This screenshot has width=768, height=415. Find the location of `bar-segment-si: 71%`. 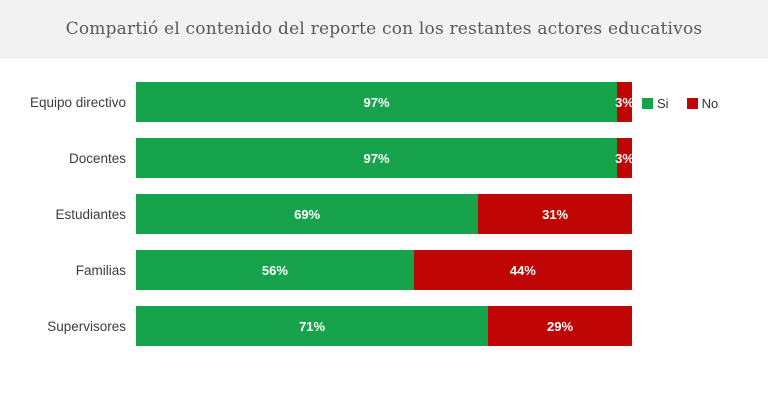

bar-segment-si: 71% is located at coordinates (312, 326).